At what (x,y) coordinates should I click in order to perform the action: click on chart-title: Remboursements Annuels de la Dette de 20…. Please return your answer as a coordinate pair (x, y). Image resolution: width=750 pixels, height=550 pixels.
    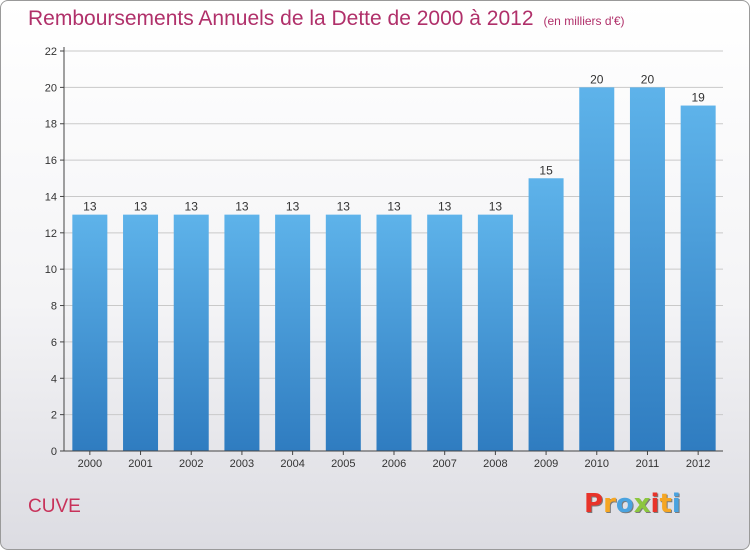
    Looking at the image, I should click on (326, 19).